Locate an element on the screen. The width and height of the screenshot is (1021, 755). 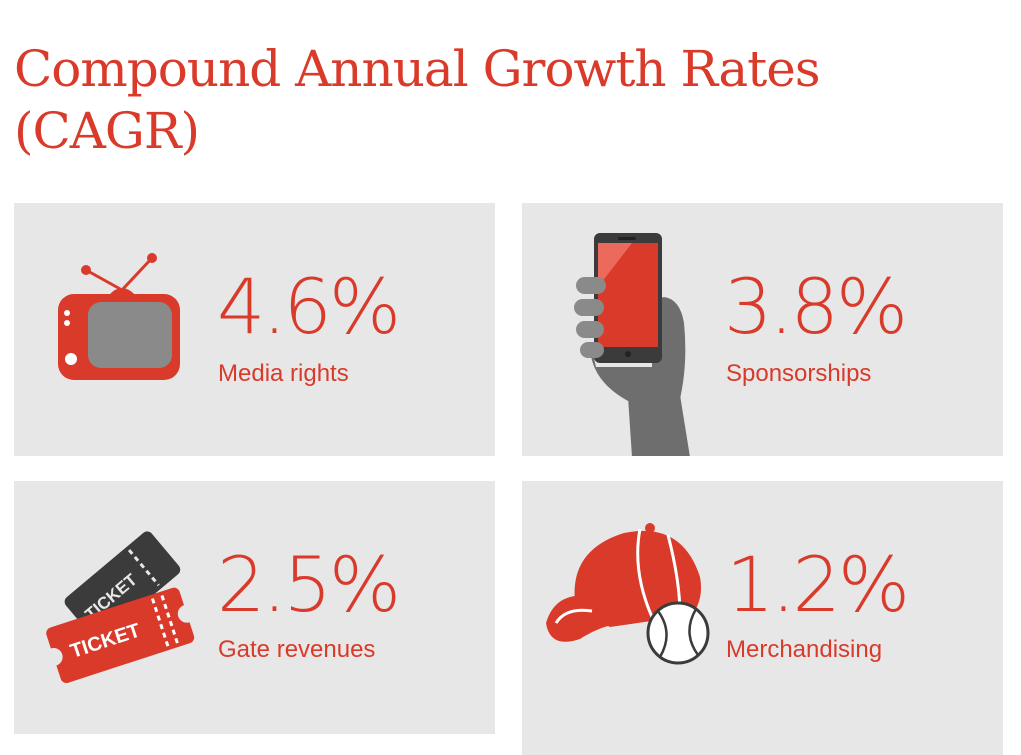
cap-and-ball-icon is located at coordinates (628, 594).